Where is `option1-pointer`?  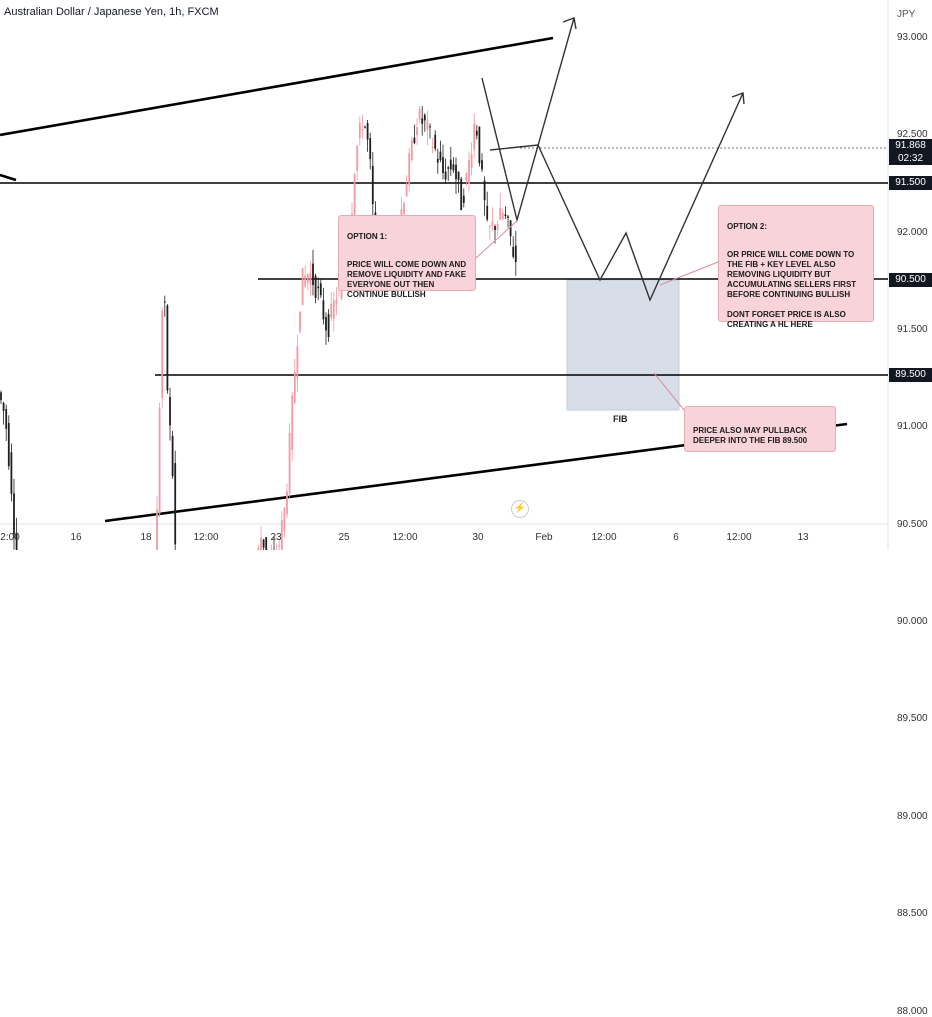 option1-pointer is located at coordinates (497, 239).